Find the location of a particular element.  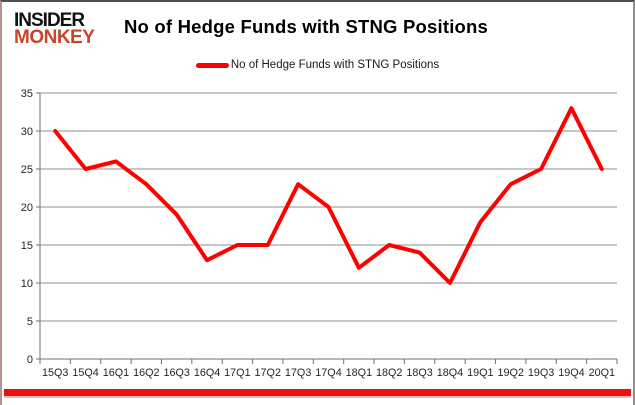

svg-text: 16Q2 is located at coordinates (146, 373).